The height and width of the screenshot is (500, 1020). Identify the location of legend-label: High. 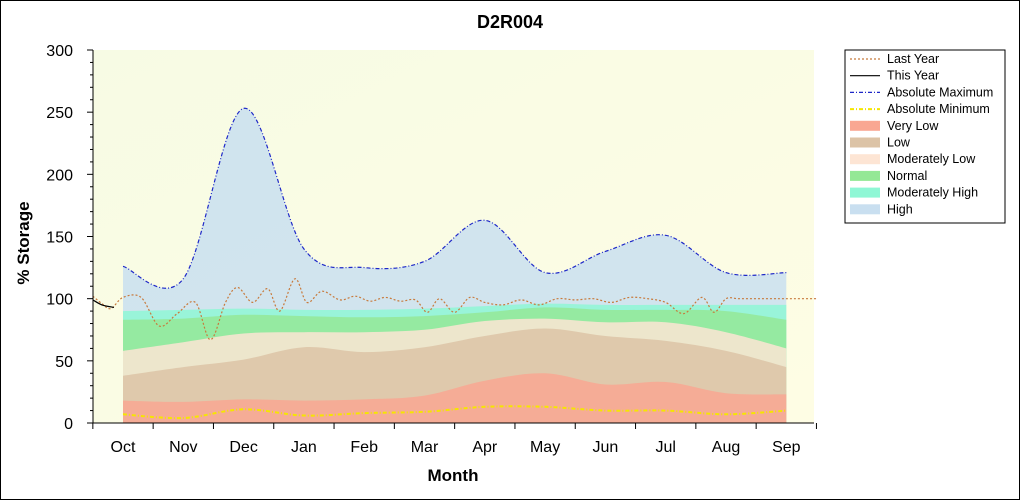
(900, 209).